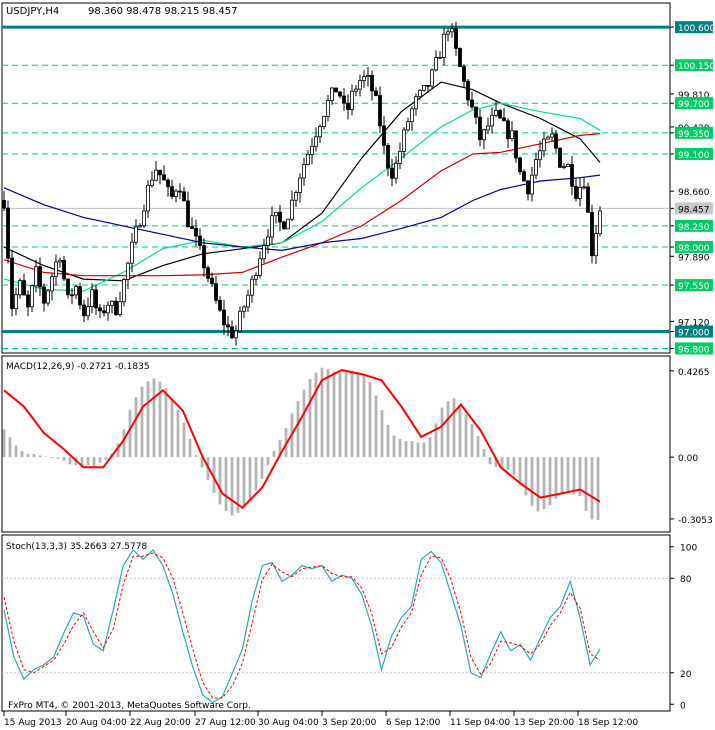  Describe the element at coordinates (688, 459) in the screenshot. I see `macd-tick-label: 0.00` at that location.